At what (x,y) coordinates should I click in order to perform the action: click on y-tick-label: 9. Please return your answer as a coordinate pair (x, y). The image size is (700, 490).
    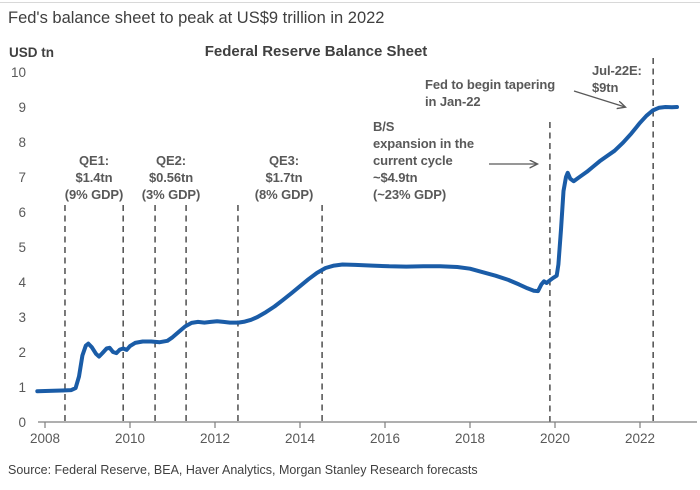
    Looking at the image, I should click on (22, 107).